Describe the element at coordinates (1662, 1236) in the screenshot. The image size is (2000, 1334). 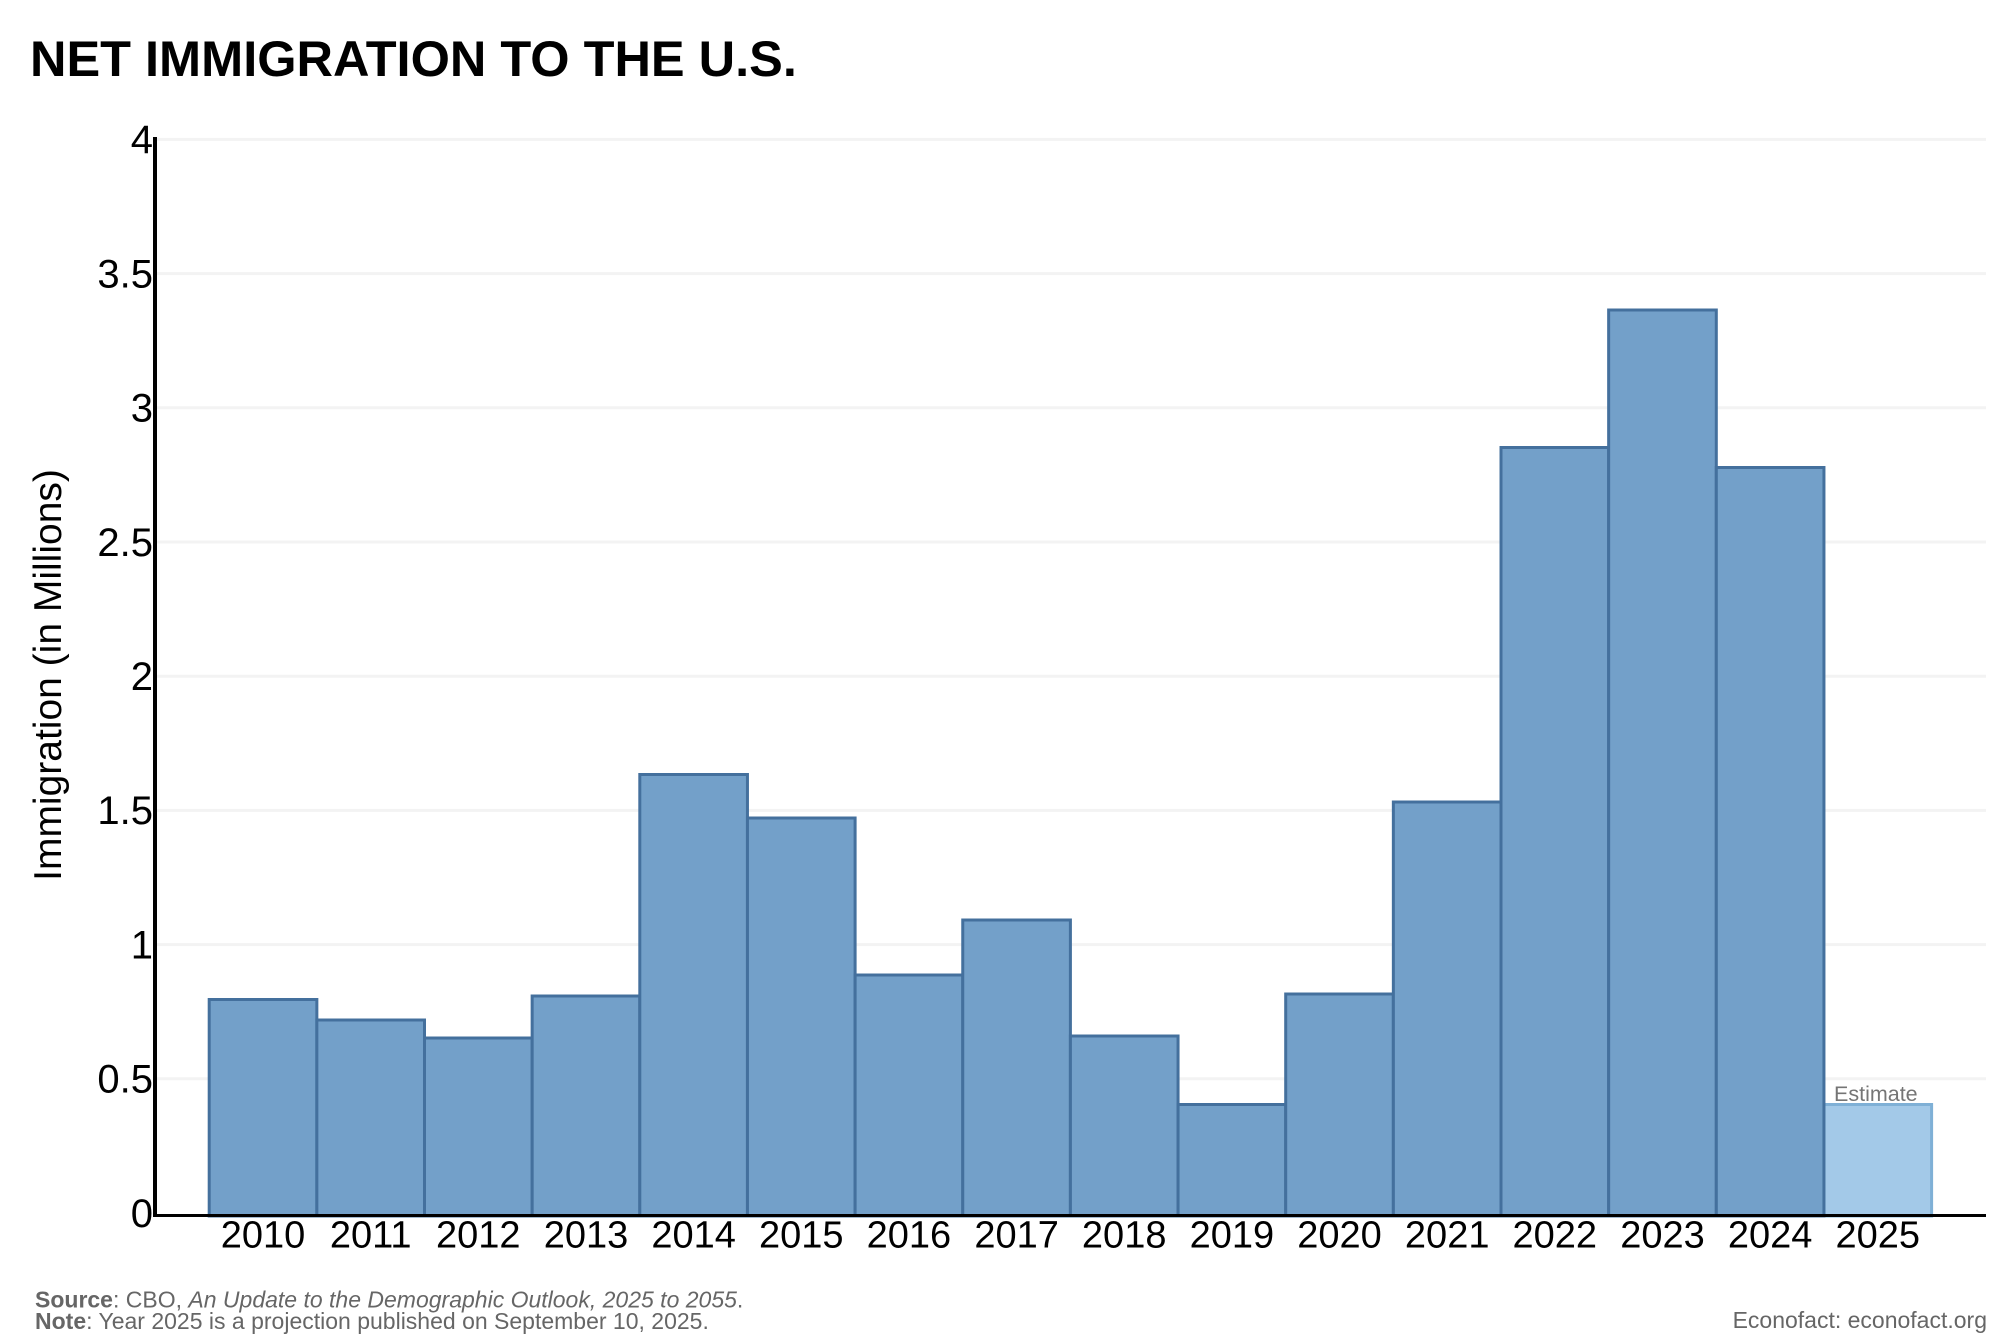
I see `svg-text: 2023` at that location.